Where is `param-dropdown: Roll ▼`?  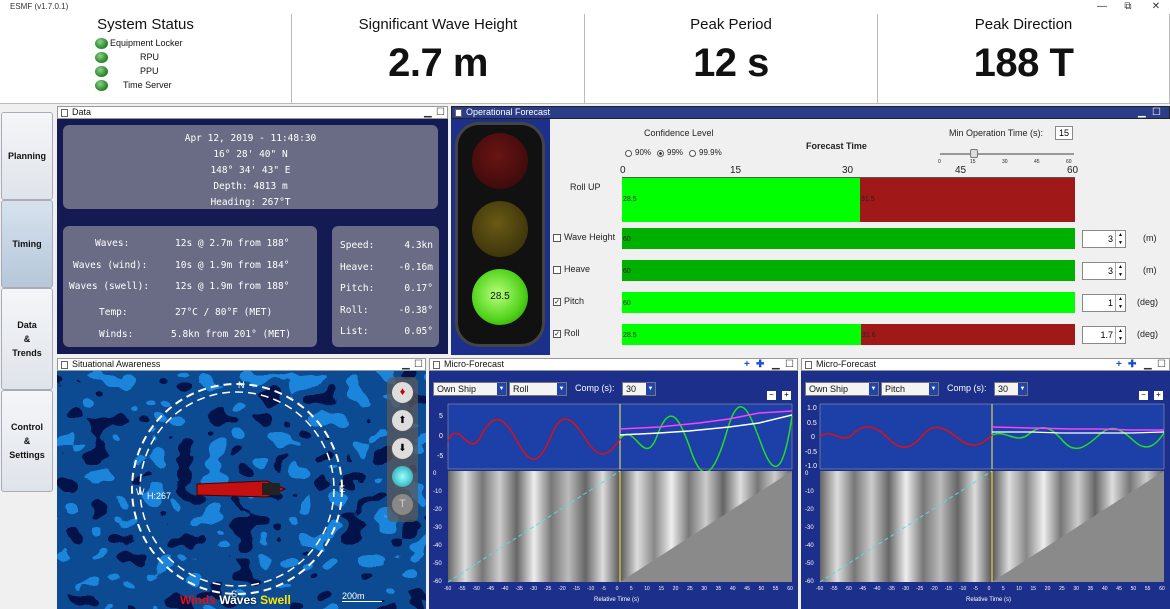
param-dropdown: Roll ▼ is located at coordinates (538, 389).